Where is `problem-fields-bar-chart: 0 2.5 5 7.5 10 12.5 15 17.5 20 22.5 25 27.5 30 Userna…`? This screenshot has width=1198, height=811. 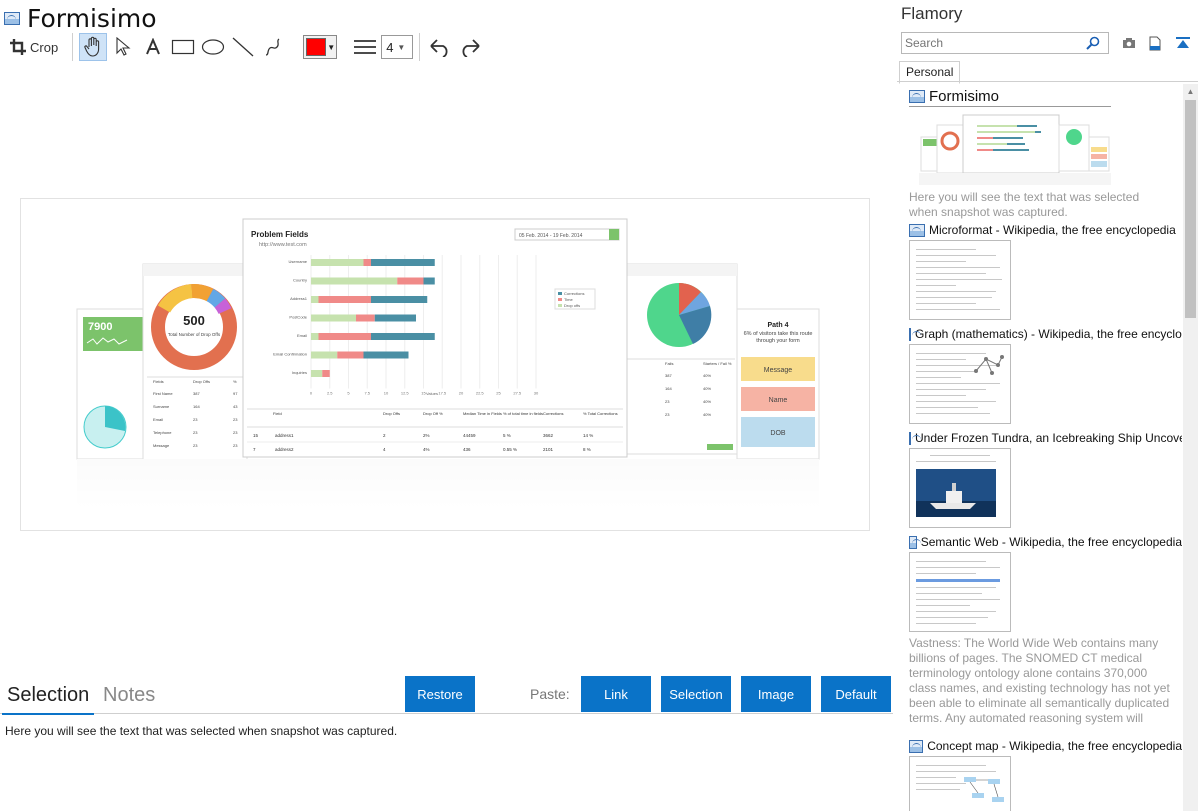 problem-fields-bar-chart: 0 2.5 5 7.5 10 12.5 15 17.5 20 22.5 25 27.5 30 Userna… is located at coordinates (406, 325).